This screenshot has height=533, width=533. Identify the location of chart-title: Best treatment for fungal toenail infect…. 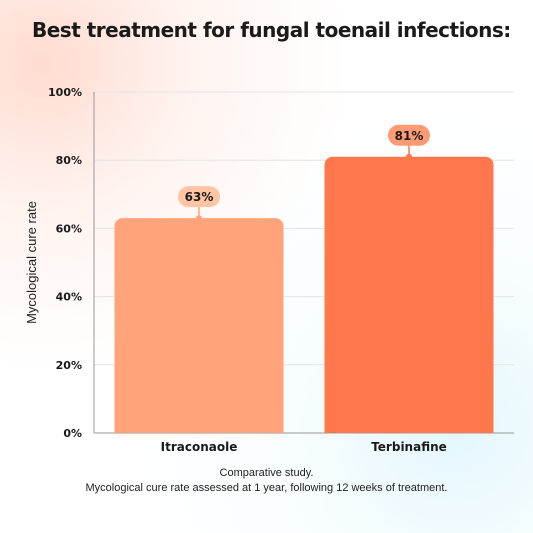
(271, 30).